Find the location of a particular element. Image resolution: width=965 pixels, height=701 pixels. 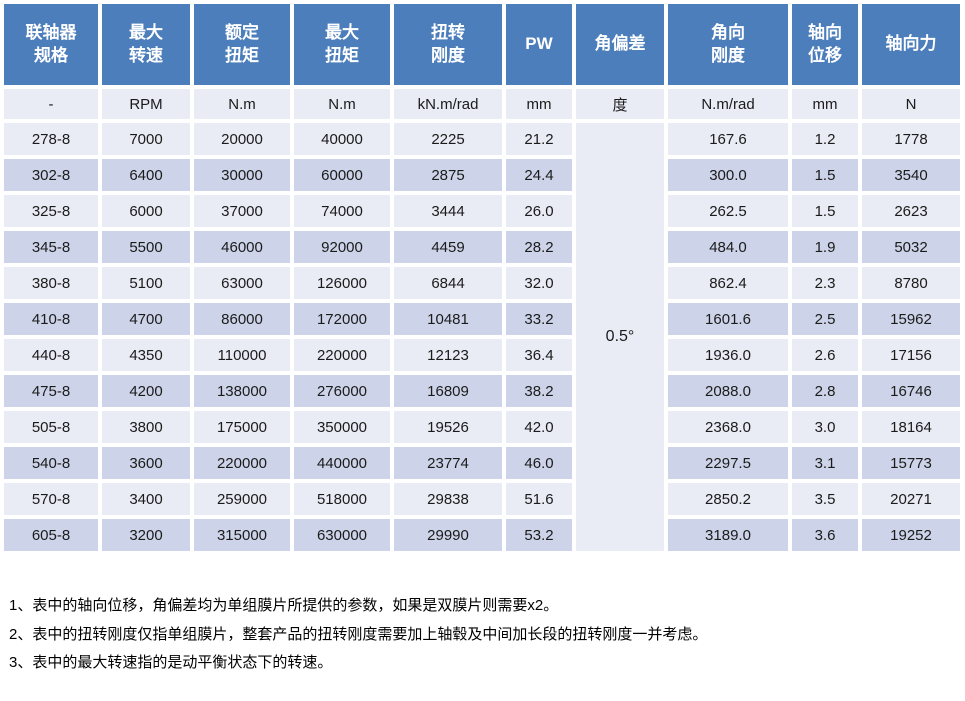

cell-axial-displacement: 1.9 is located at coordinates (825, 247).